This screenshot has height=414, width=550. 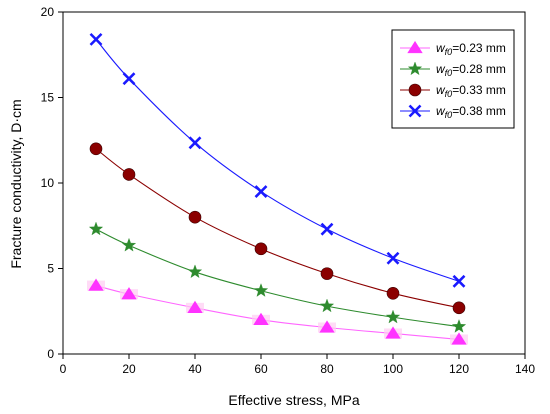 I want to click on legend-label-rest: =0.23 mm, so click(x=479, y=48).